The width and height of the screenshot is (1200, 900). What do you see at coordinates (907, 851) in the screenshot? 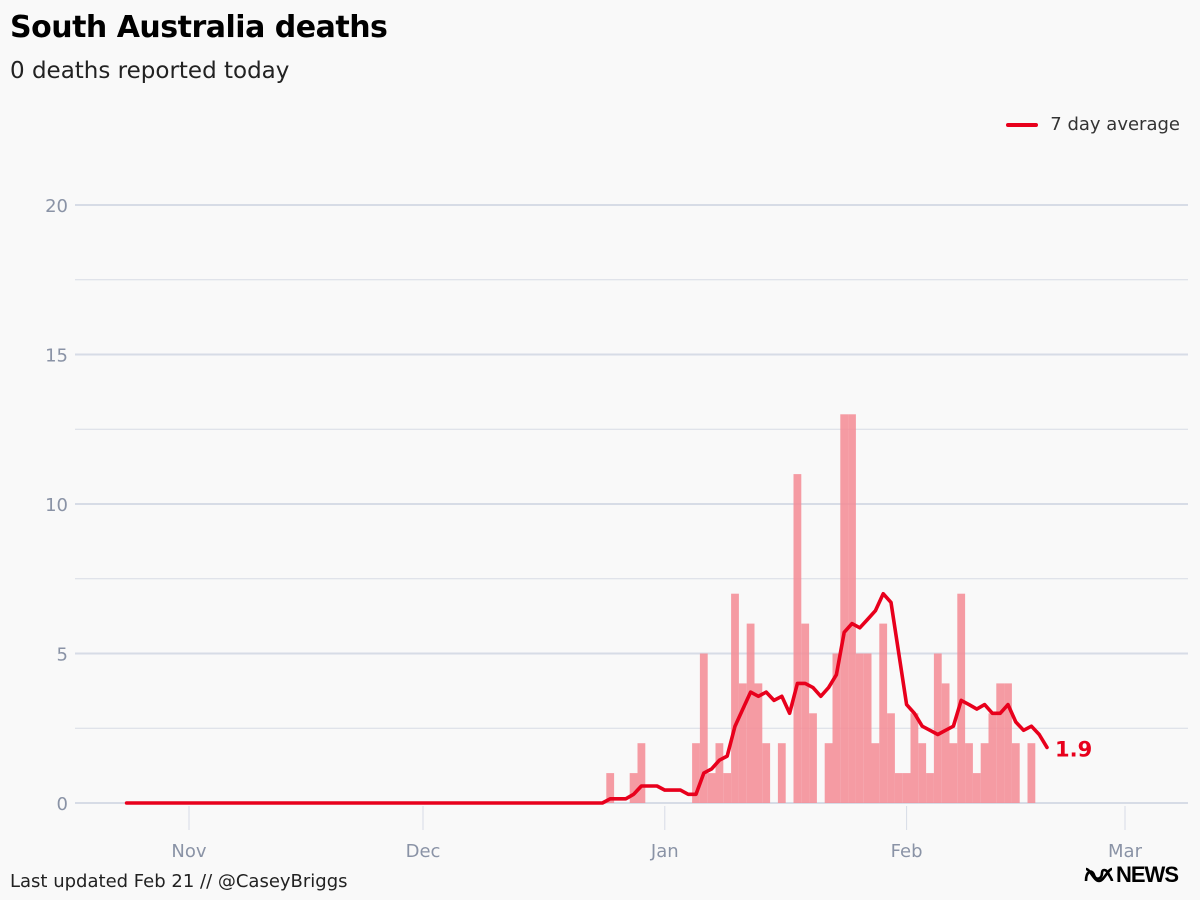
I see `x-tick-label: Feb` at bounding box center [907, 851].